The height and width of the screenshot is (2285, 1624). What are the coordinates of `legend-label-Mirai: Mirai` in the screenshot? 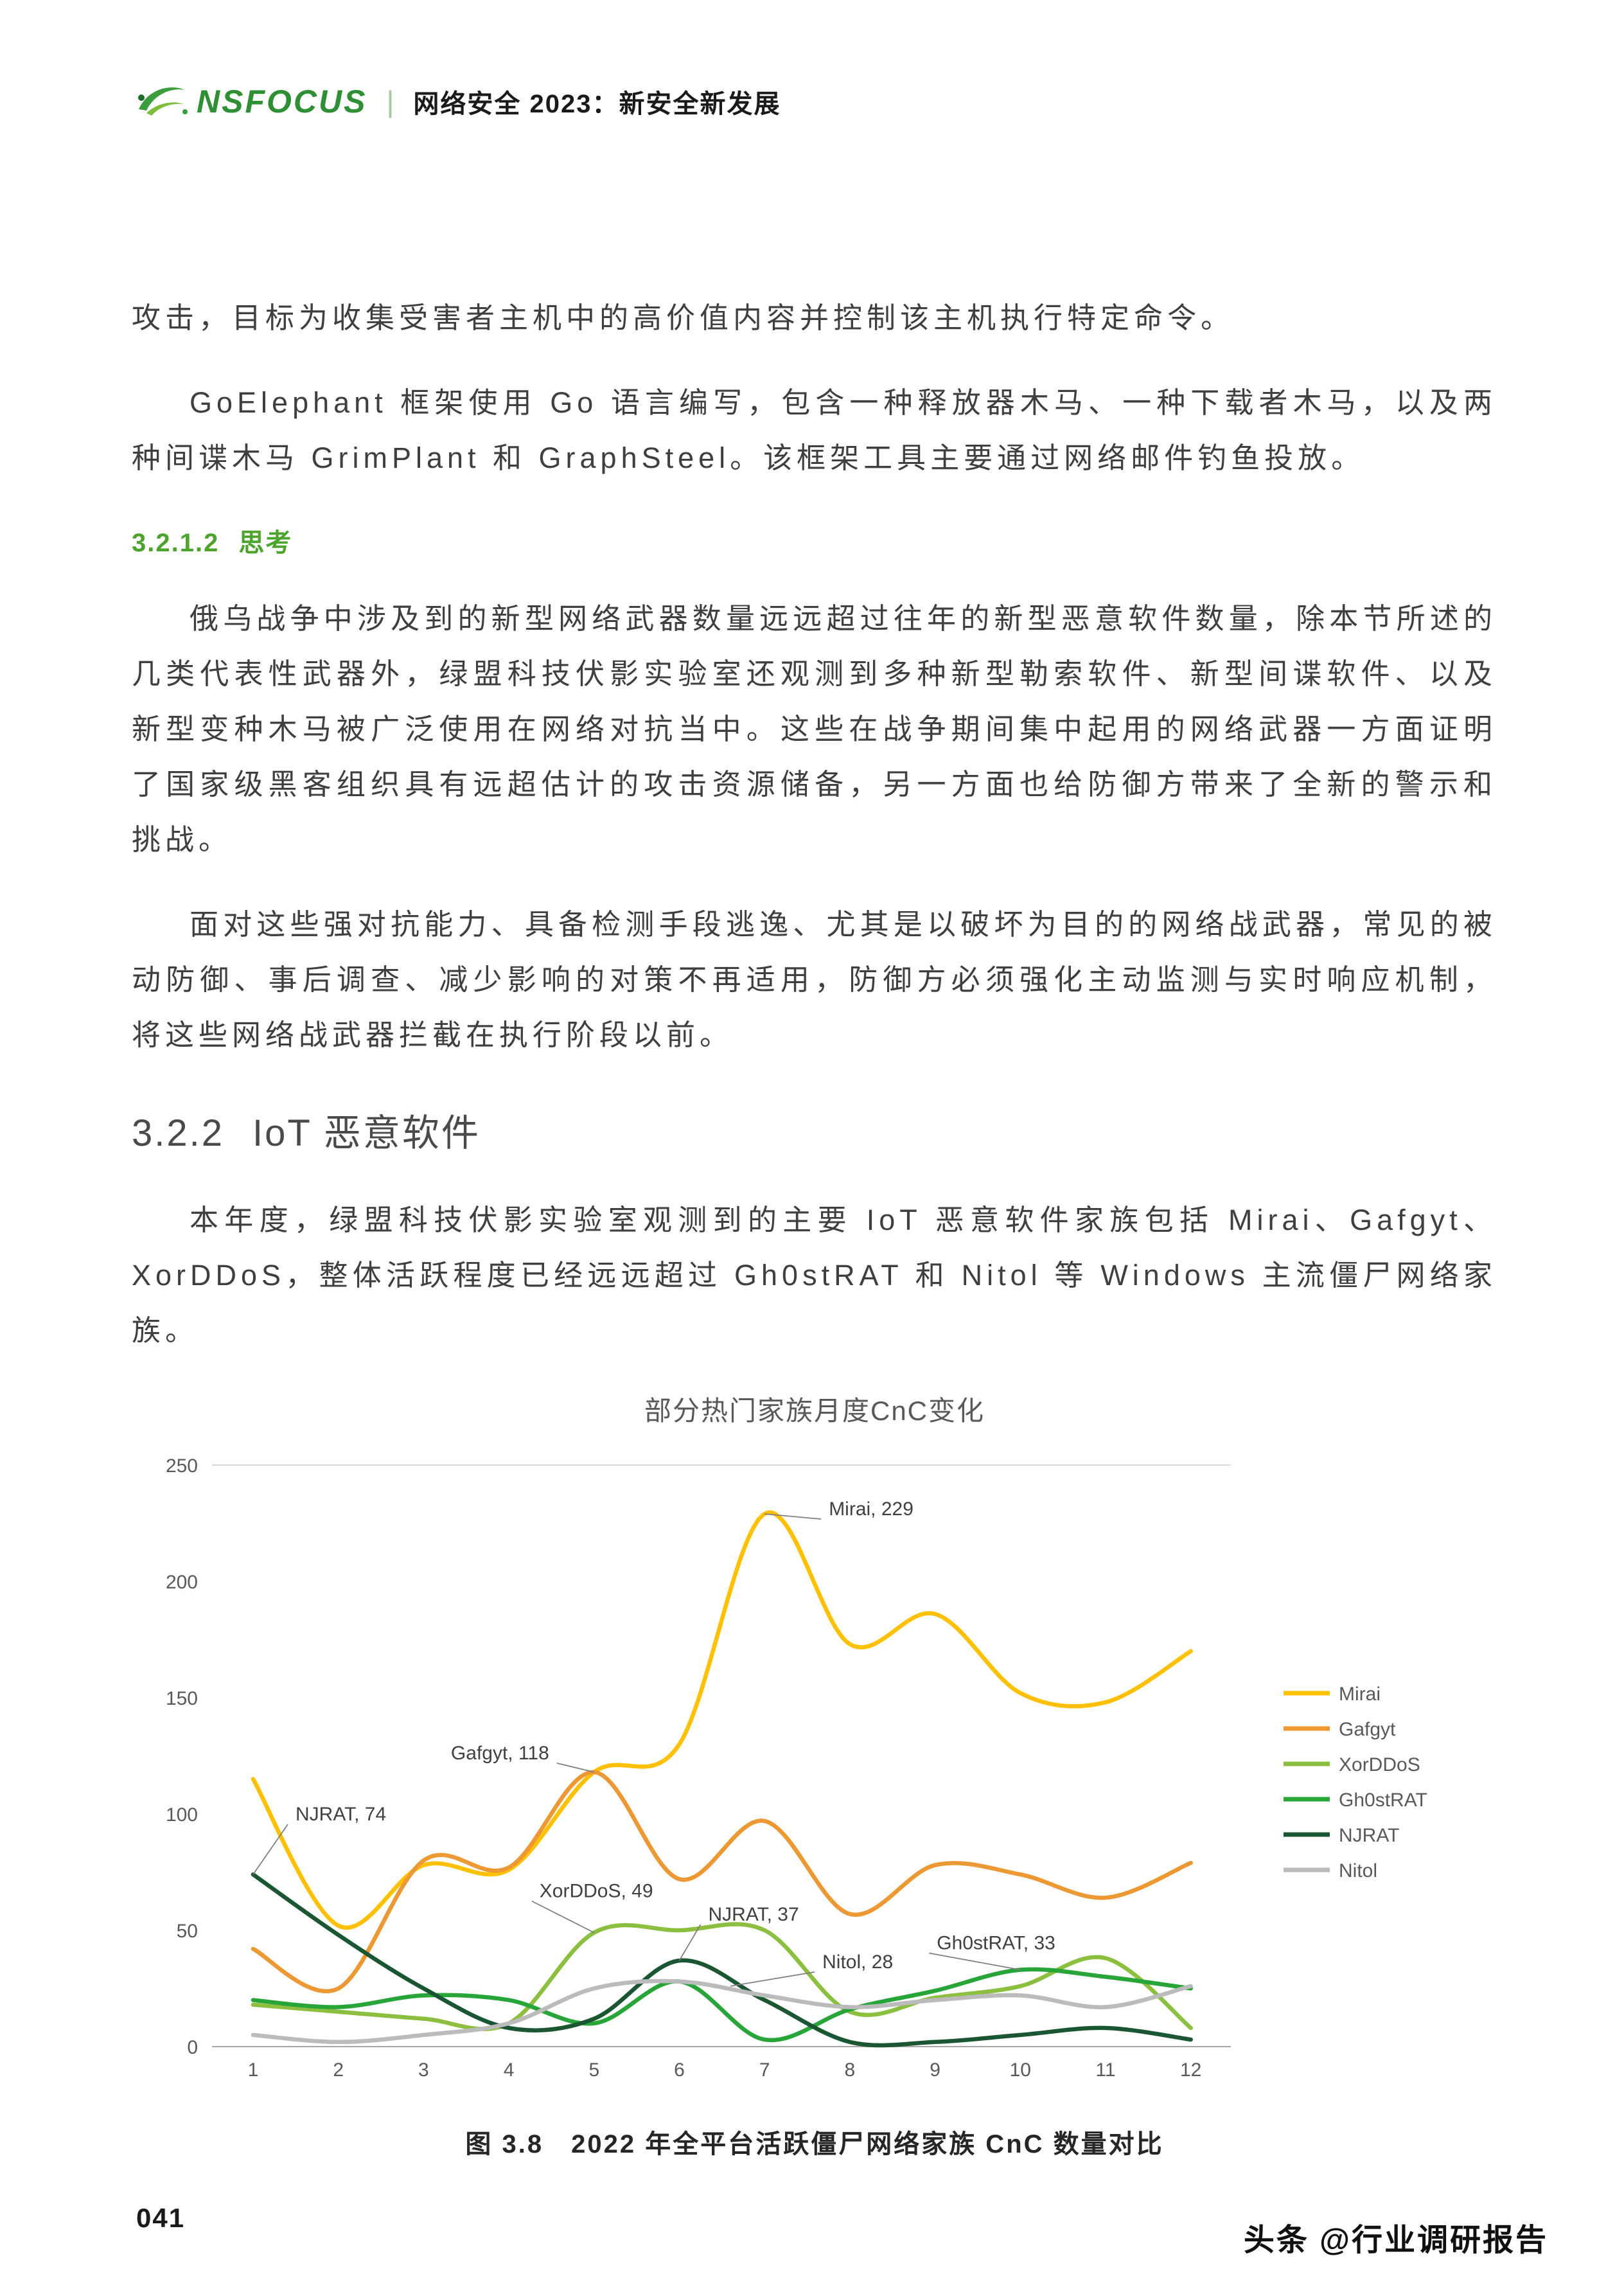 It's located at (1360, 1694).